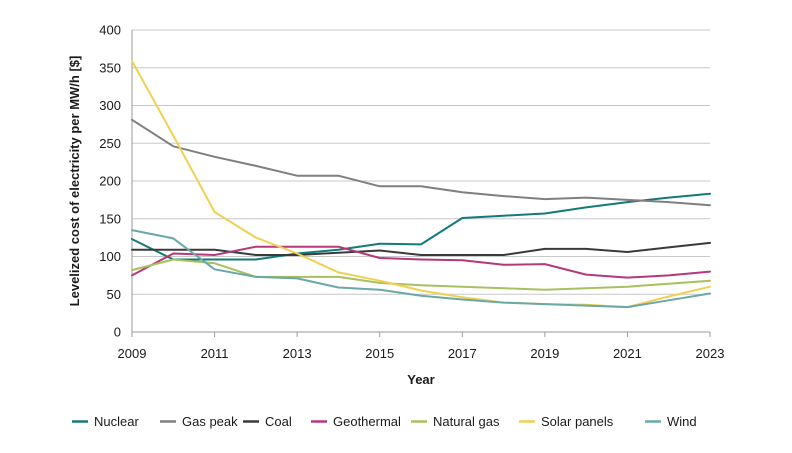 Image resolution: width=792 pixels, height=453 pixels. I want to click on legend-label: Coal, so click(278, 421).